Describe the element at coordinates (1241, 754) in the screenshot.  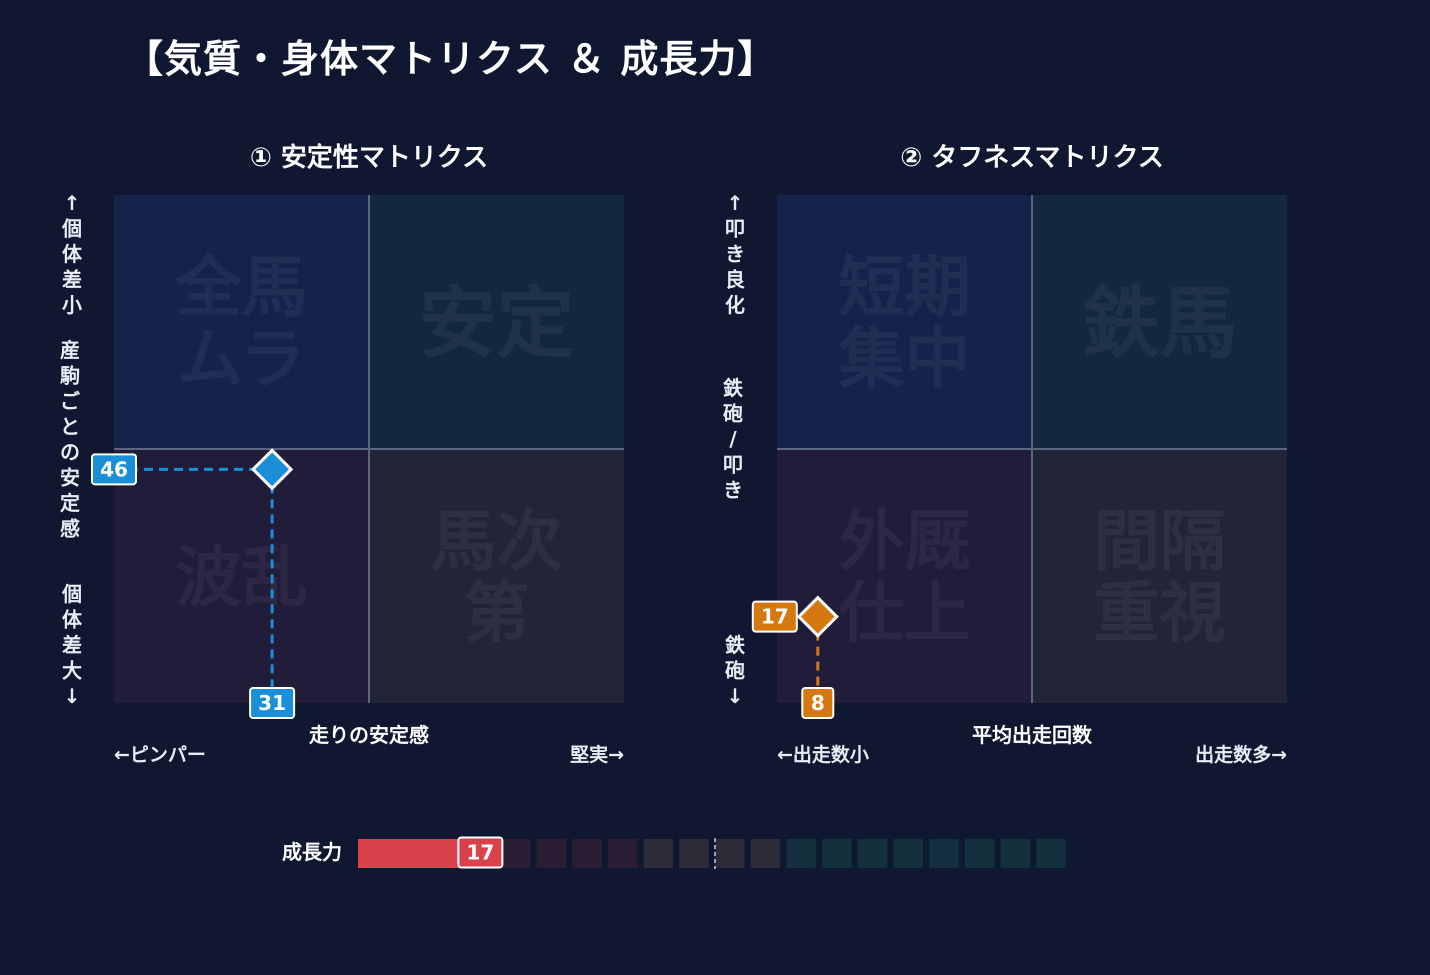
I see `x-axis-right-label: 出走数多→` at that location.